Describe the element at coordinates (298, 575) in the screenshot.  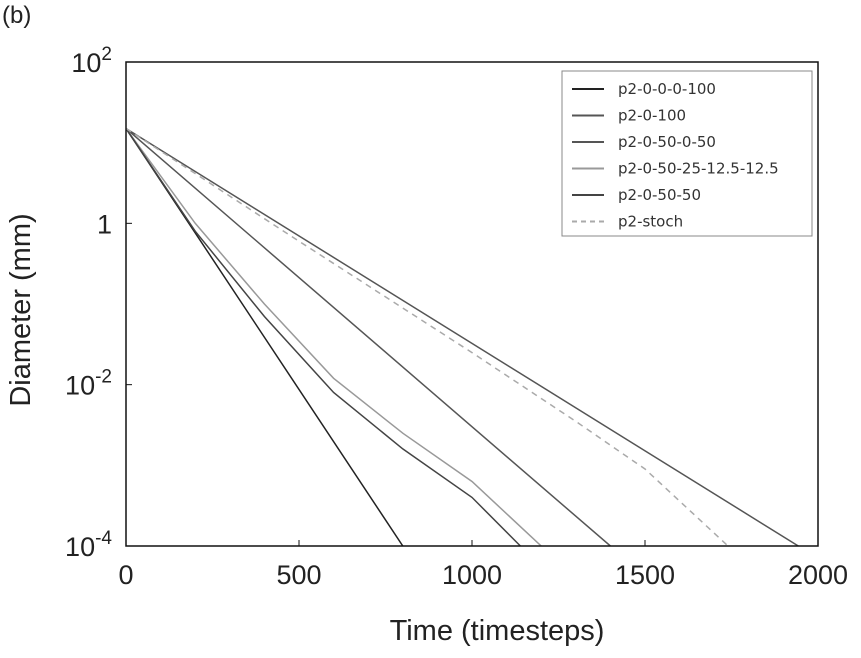
I see `x-tick-label: 500` at that location.